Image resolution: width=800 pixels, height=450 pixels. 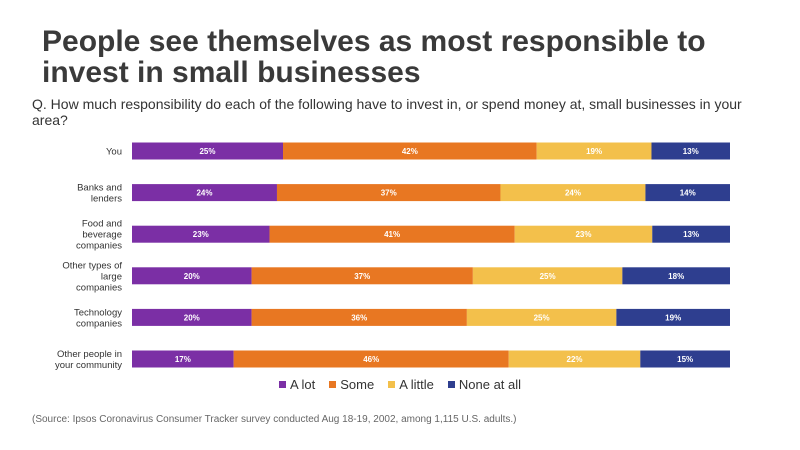 I want to click on bar-banks-and-lenders-a-little, so click(x=573, y=193).